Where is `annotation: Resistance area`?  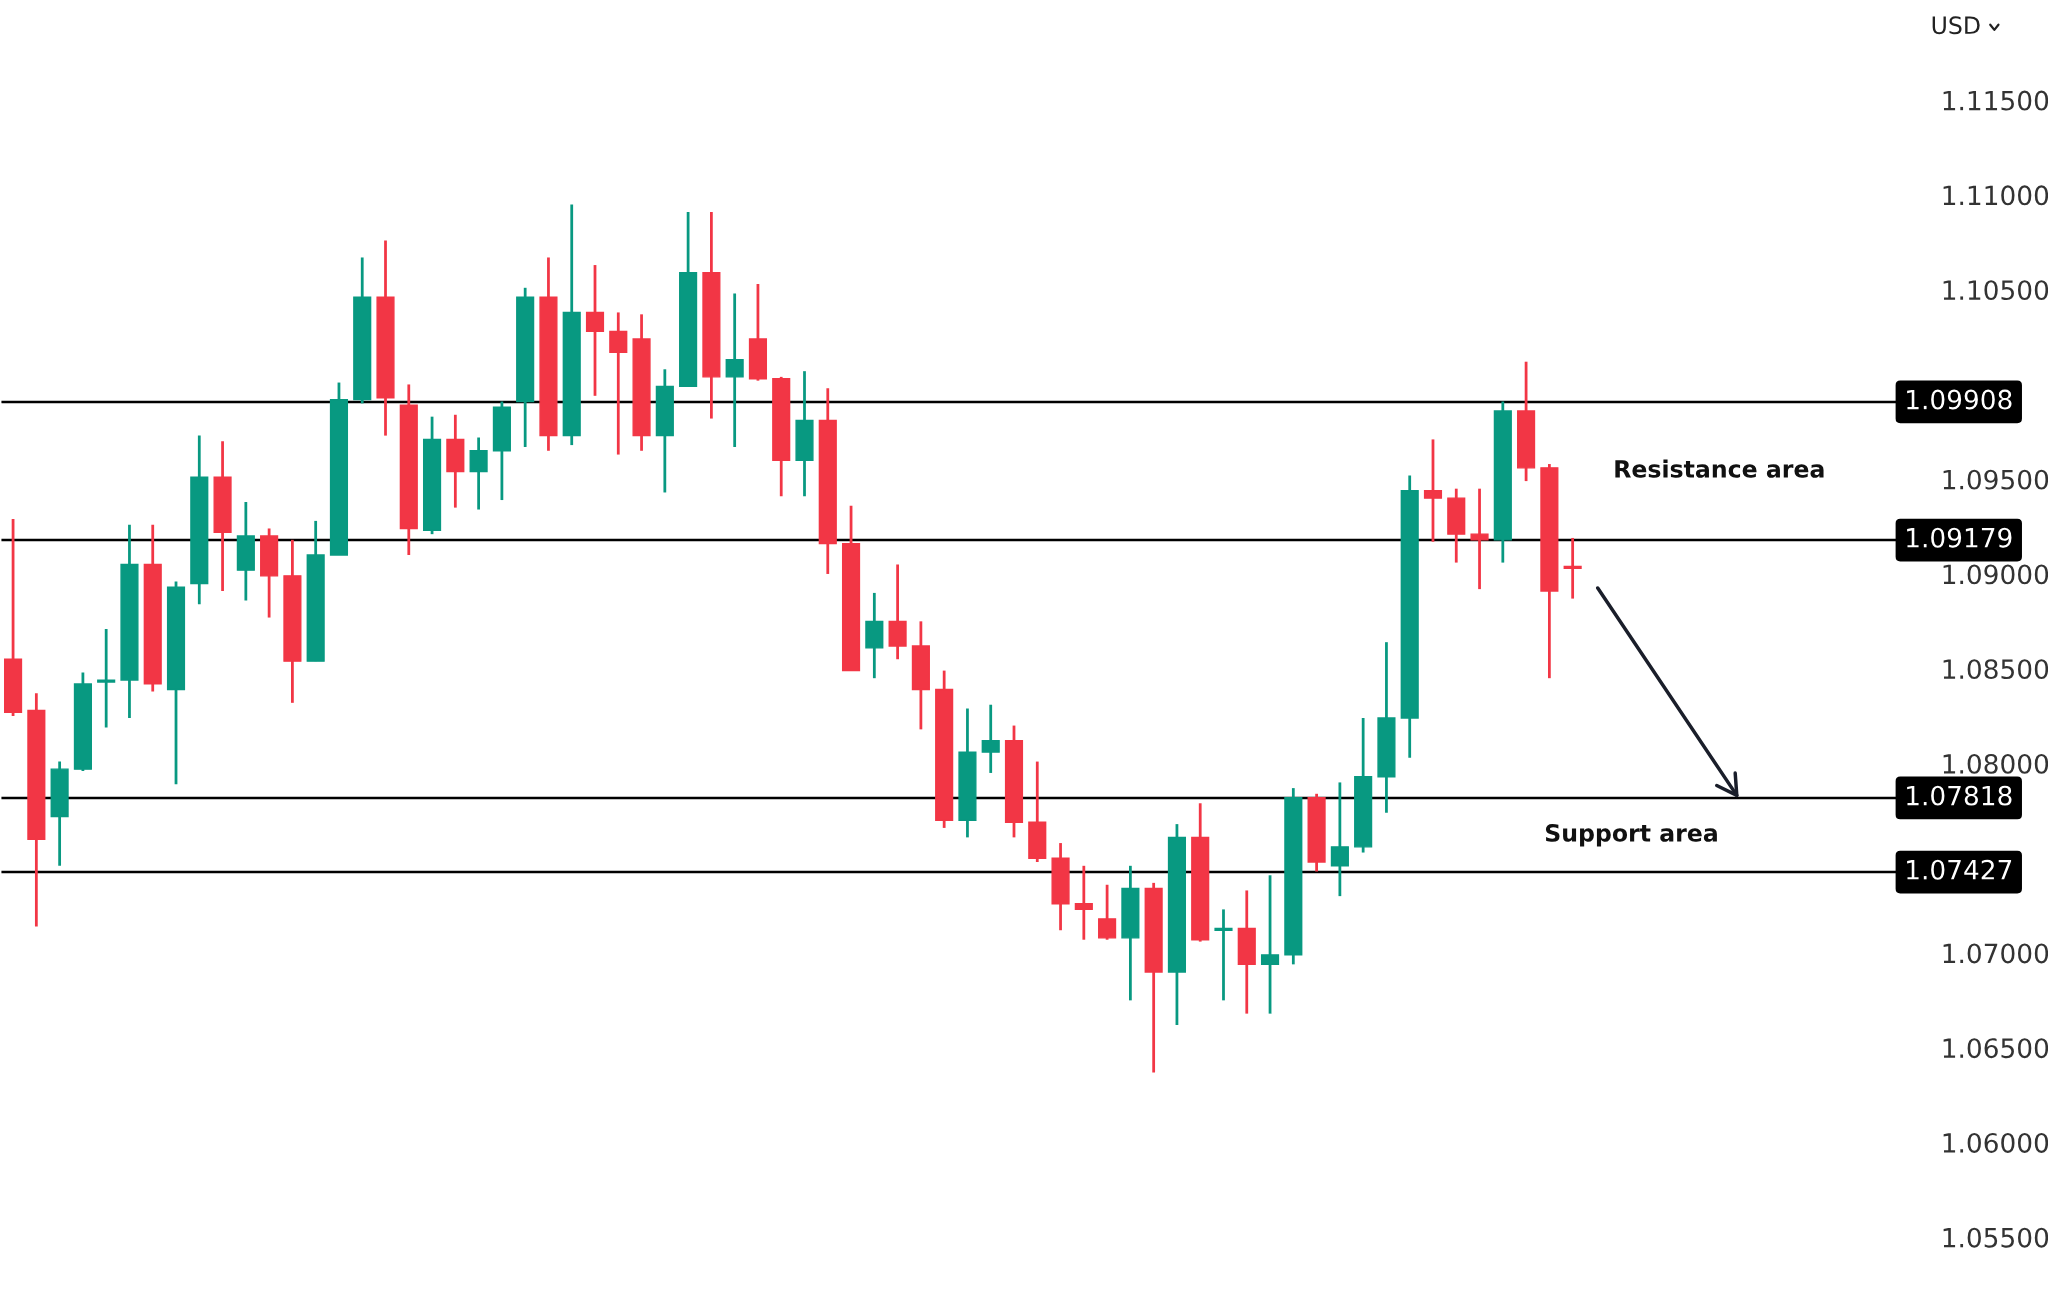
annotation: Resistance area is located at coordinates (1719, 468).